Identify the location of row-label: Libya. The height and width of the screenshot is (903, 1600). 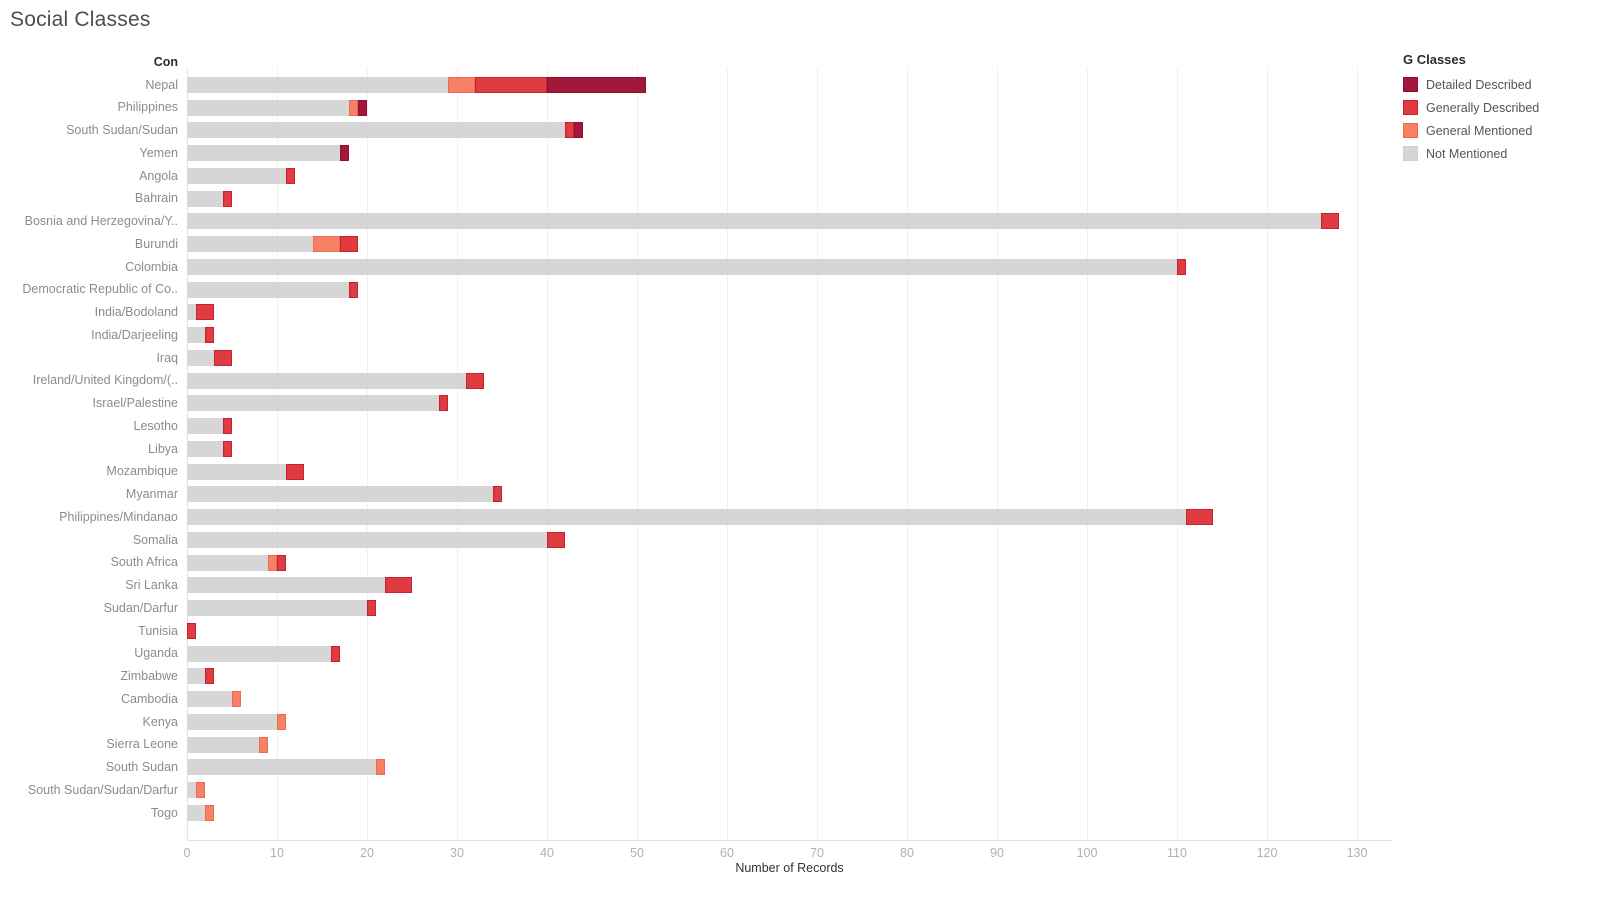
(163, 448).